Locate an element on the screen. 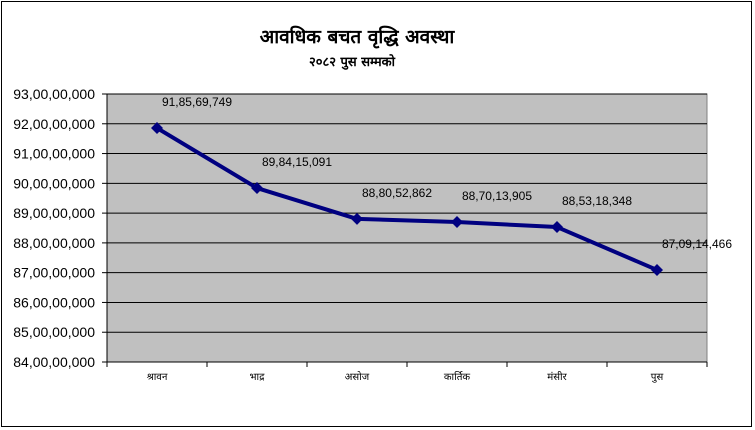  data-label: 88,70,13,905 is located at coordinates (497, 196).